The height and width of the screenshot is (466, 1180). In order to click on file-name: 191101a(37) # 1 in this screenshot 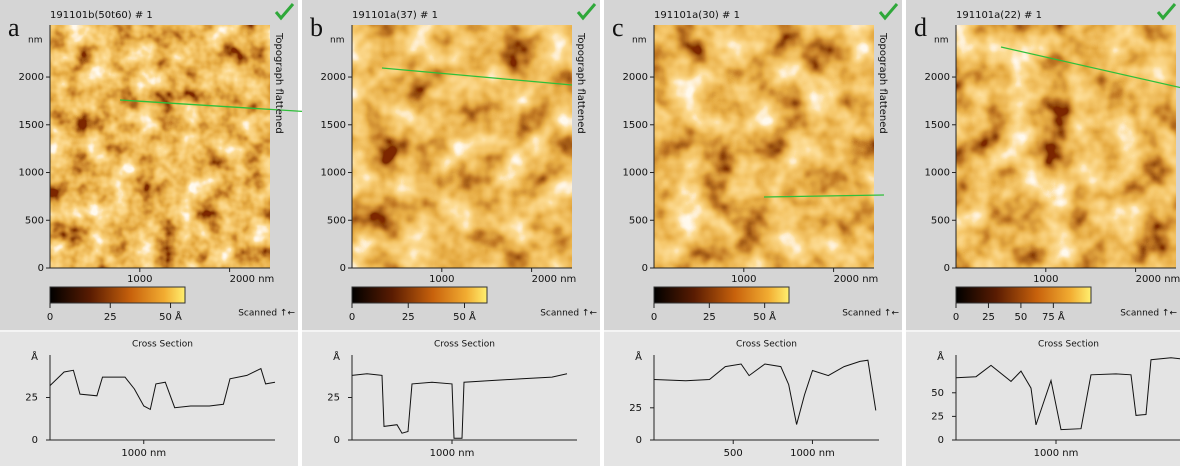, I will do `click(395, 15)`.